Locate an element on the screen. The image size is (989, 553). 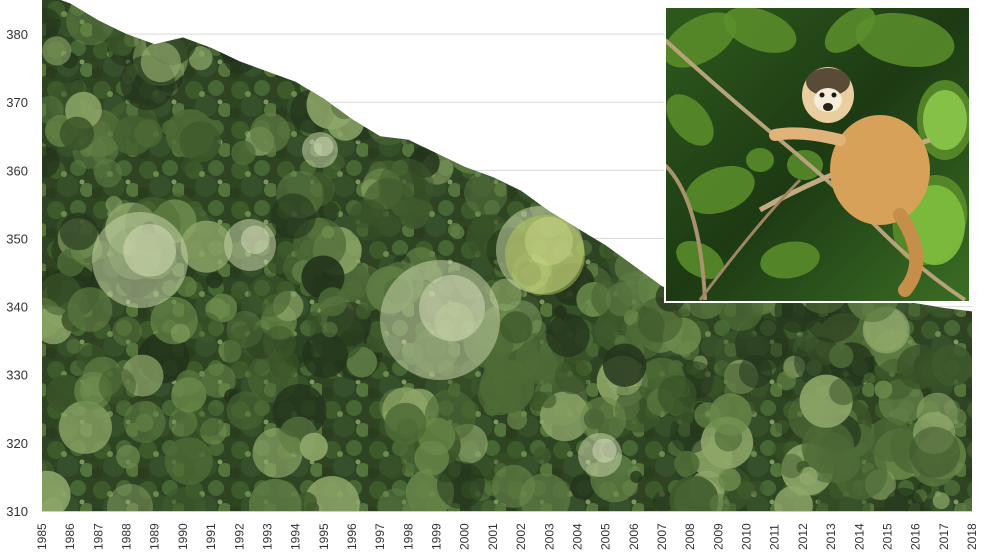
x-tick-label: 2007 is located at coordinates (662, 536).